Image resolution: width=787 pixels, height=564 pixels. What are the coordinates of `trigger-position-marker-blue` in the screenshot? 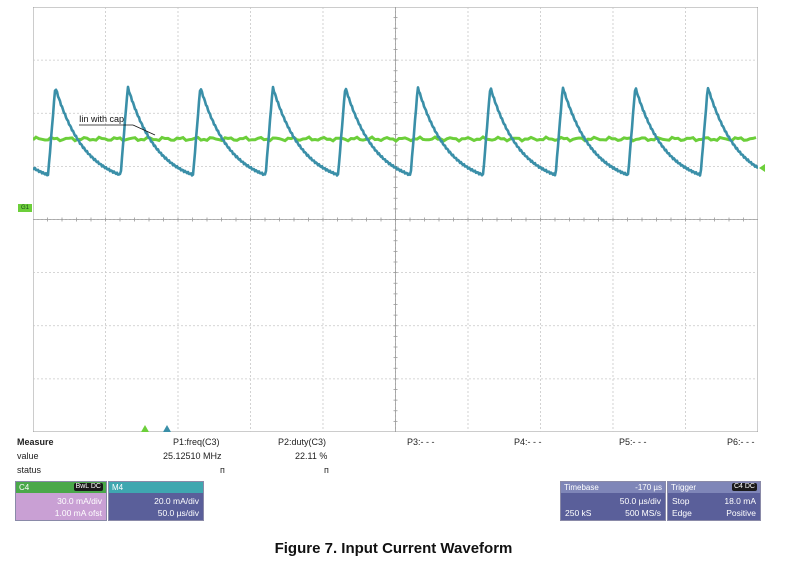 It's located at (167, 428).